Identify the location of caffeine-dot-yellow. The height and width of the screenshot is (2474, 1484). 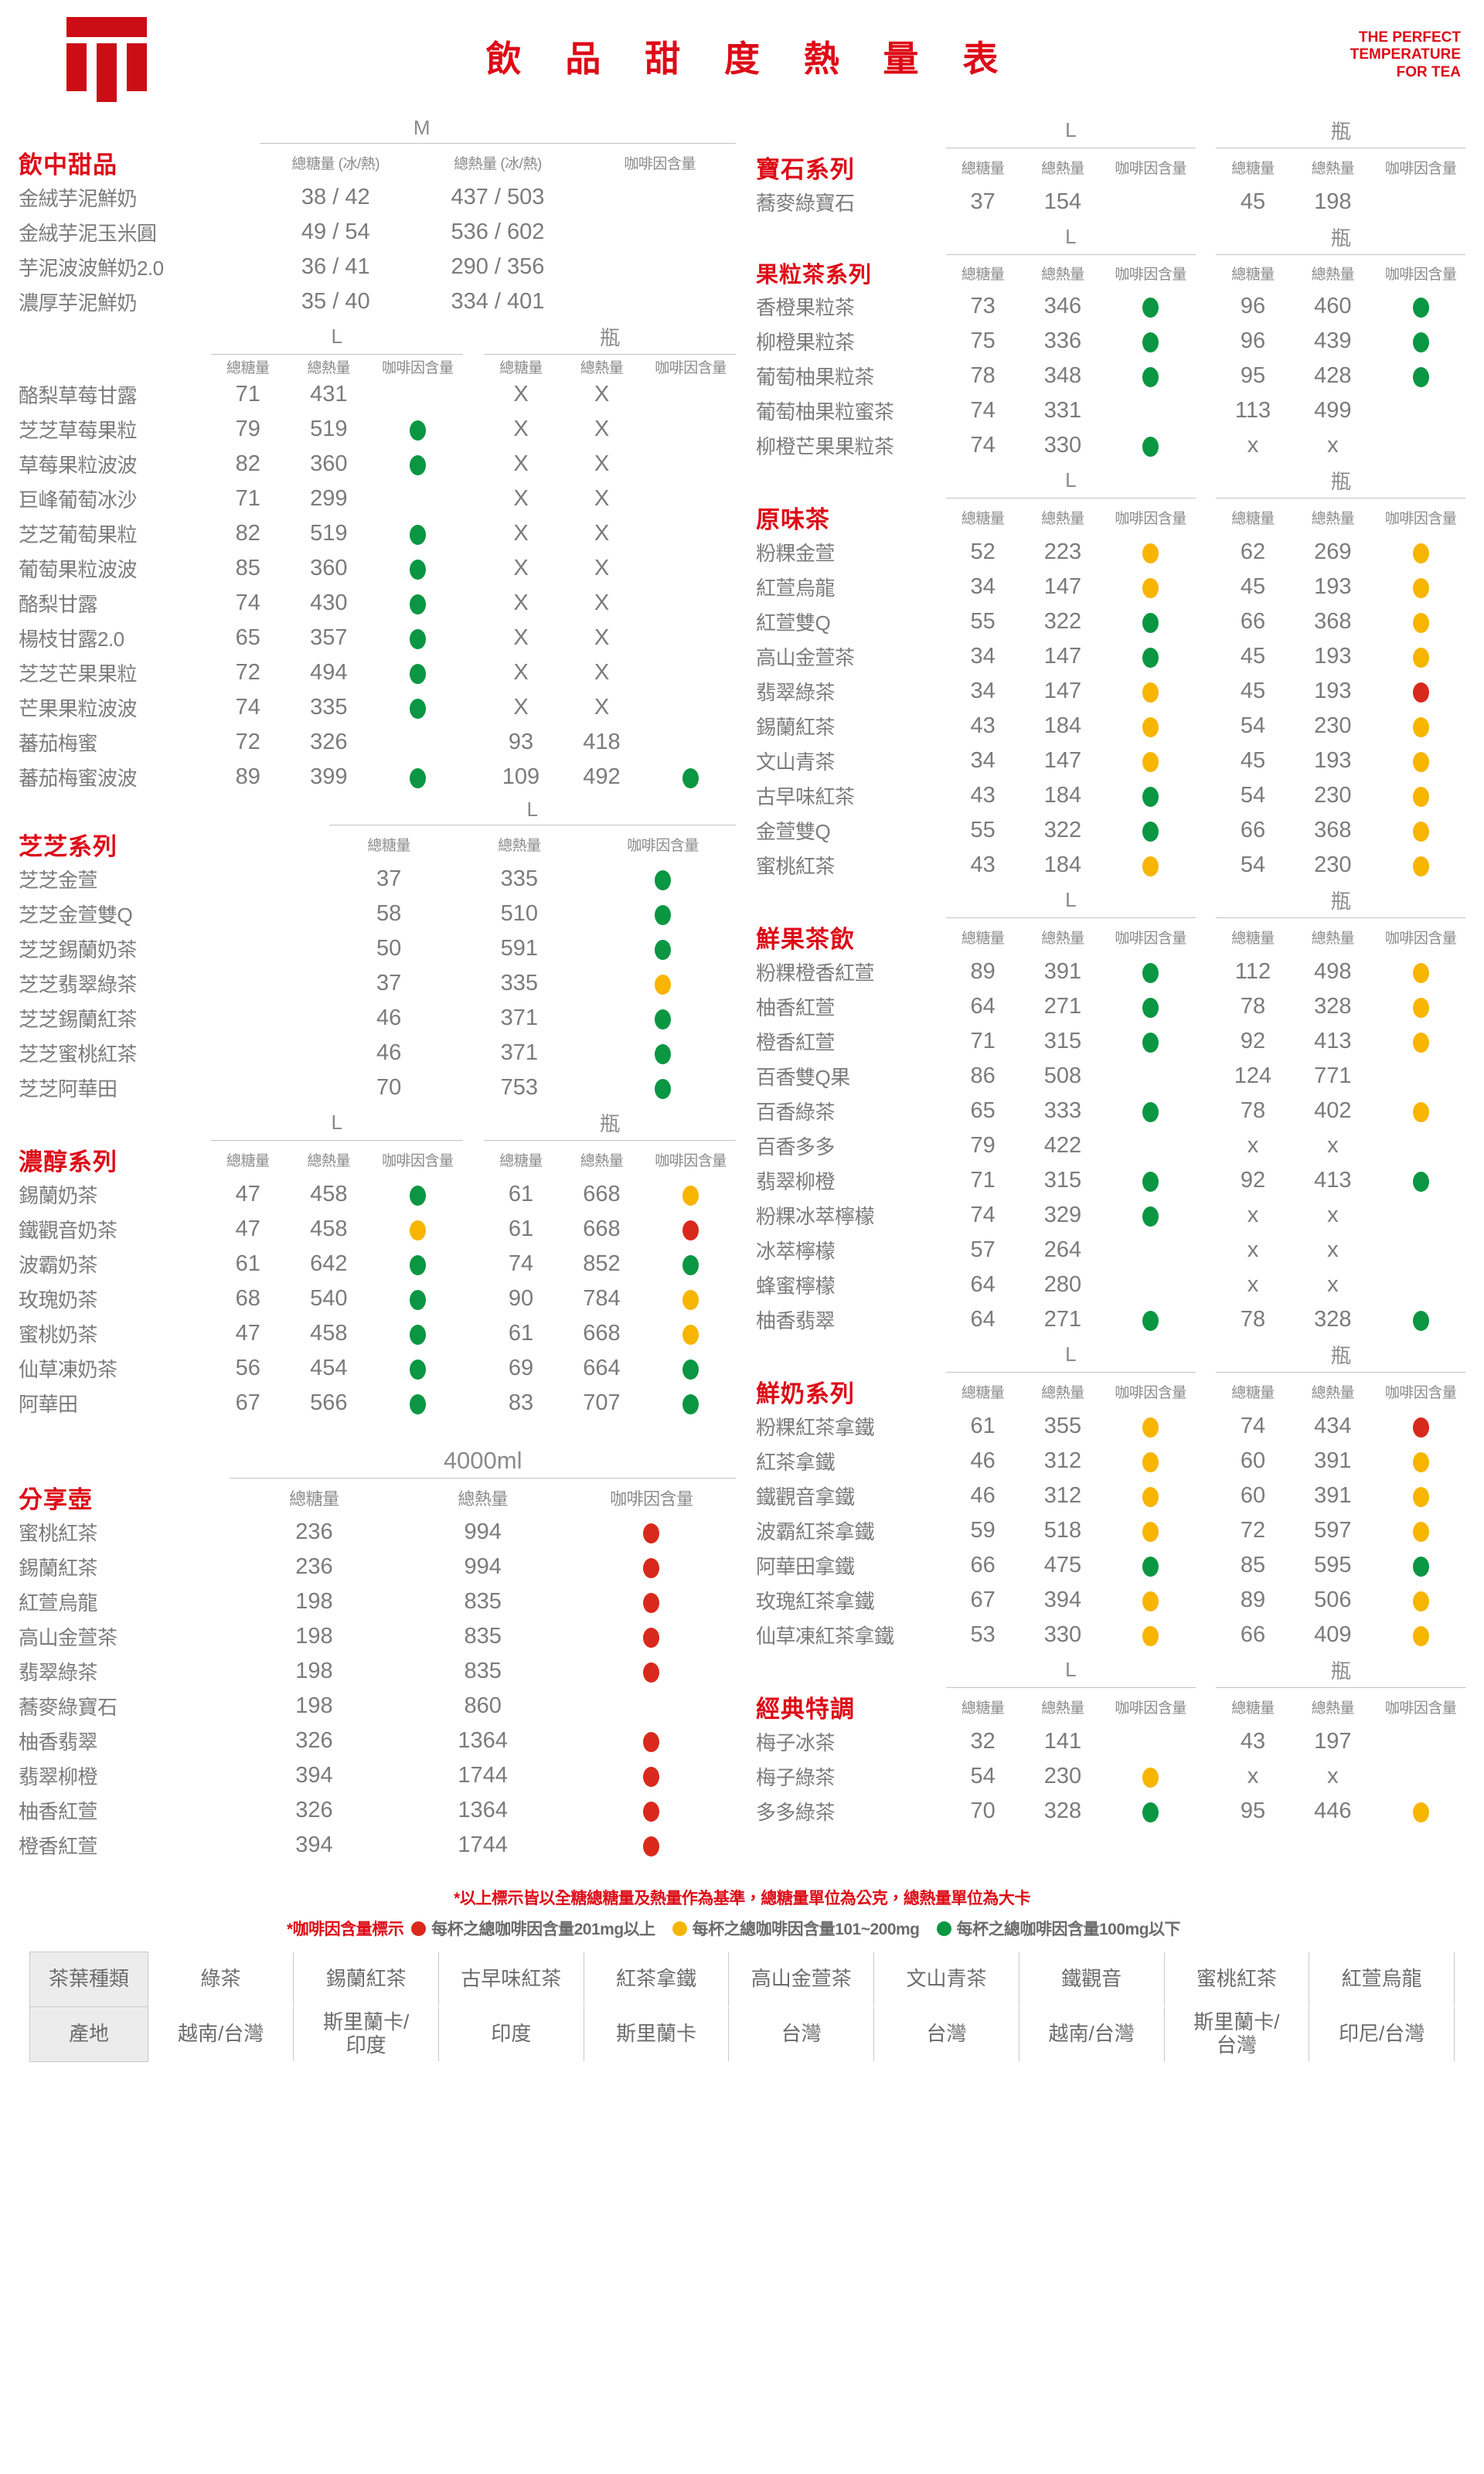
(1150, 692).